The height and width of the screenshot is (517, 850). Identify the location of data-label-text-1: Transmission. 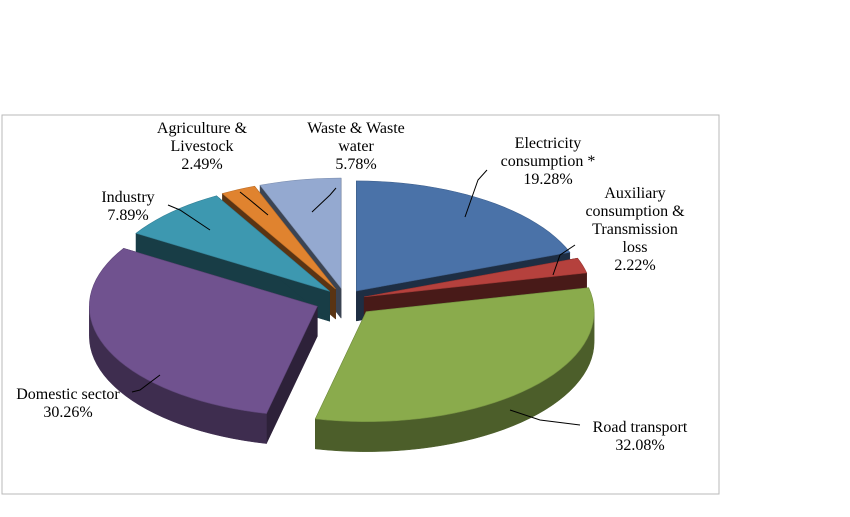
(635, 229).